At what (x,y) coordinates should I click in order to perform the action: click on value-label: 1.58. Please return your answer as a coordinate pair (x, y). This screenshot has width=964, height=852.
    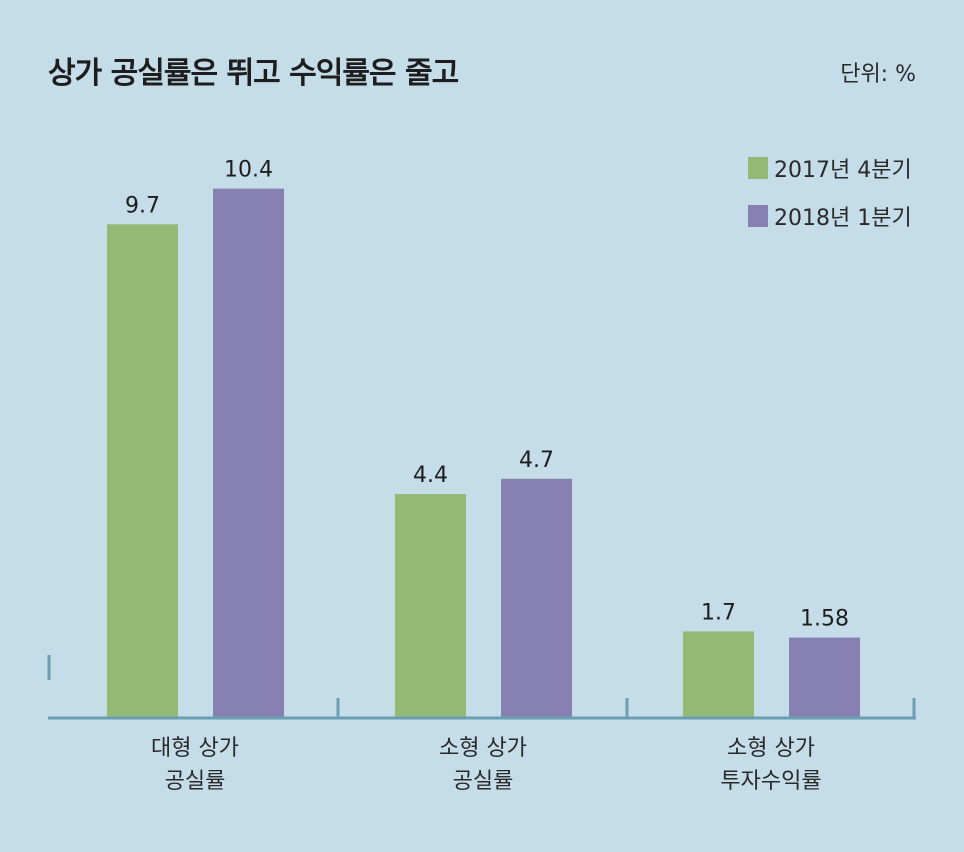
    Looking at the image, I should click on (824, 619).